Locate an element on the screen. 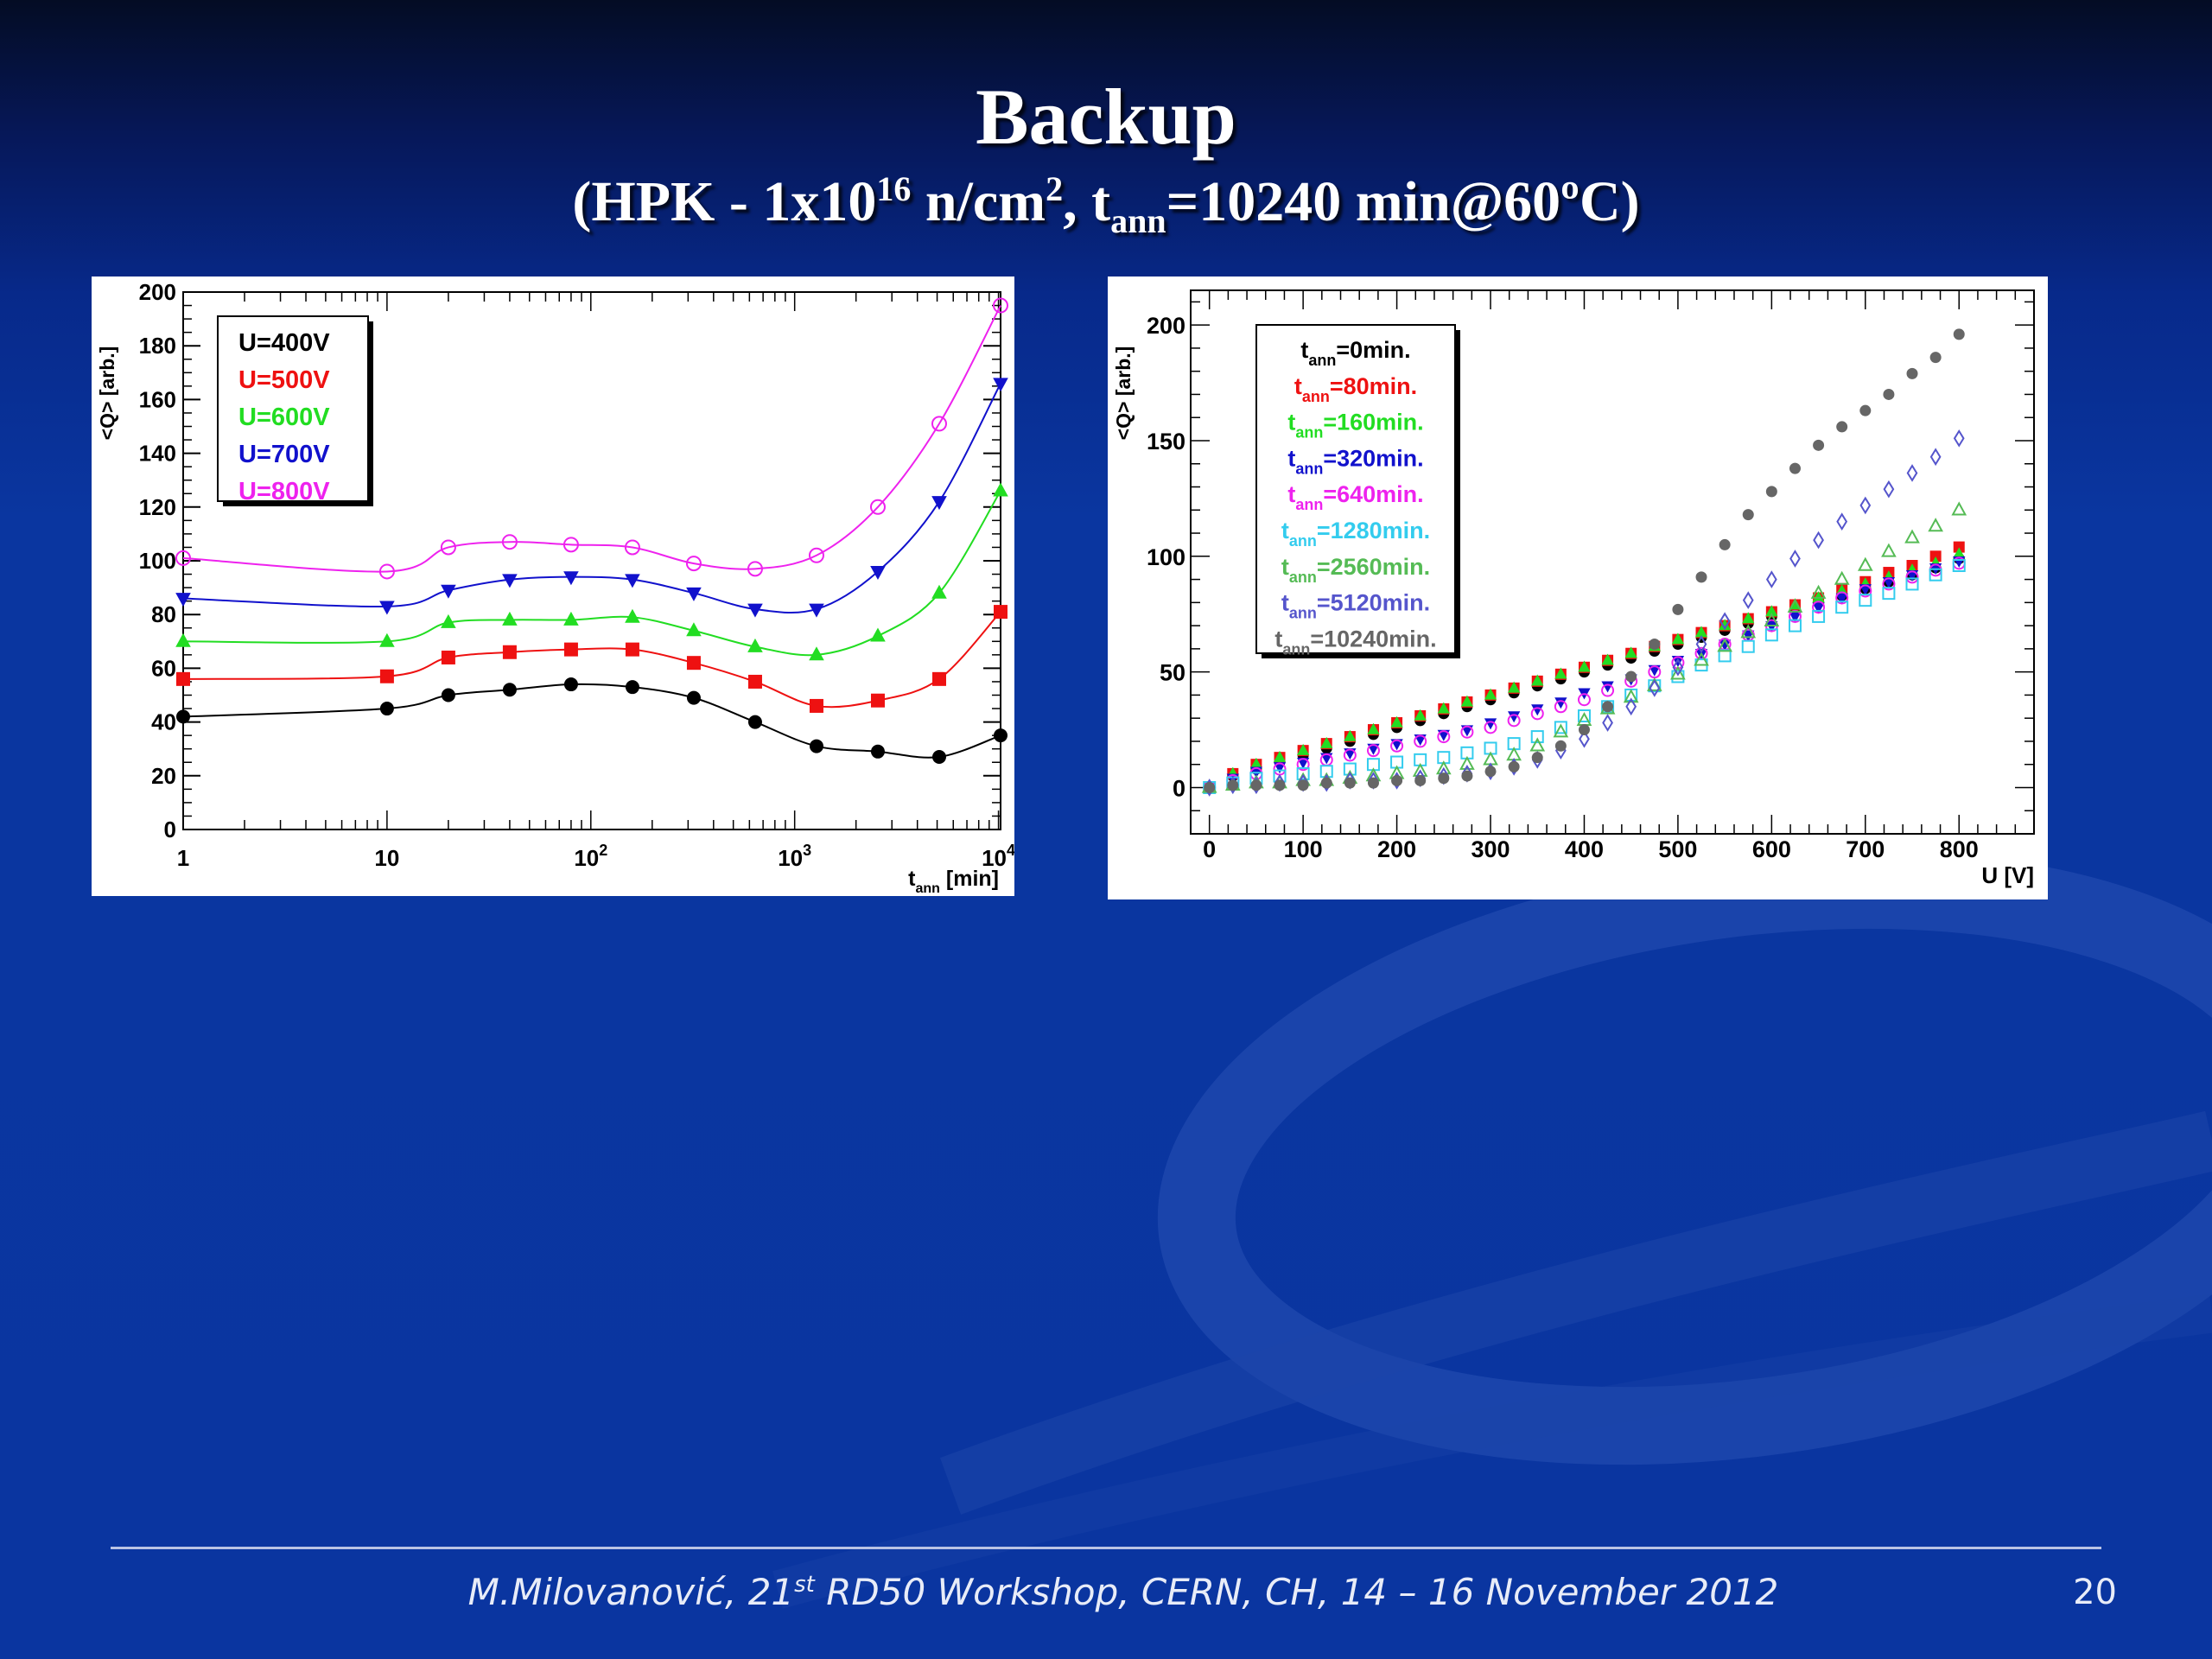 Image resolution: width=2212 pixels, height=1659 pixels. legend: U=400V U=500V U=600V U=700V U=800V is located at coordinates (295, 410).